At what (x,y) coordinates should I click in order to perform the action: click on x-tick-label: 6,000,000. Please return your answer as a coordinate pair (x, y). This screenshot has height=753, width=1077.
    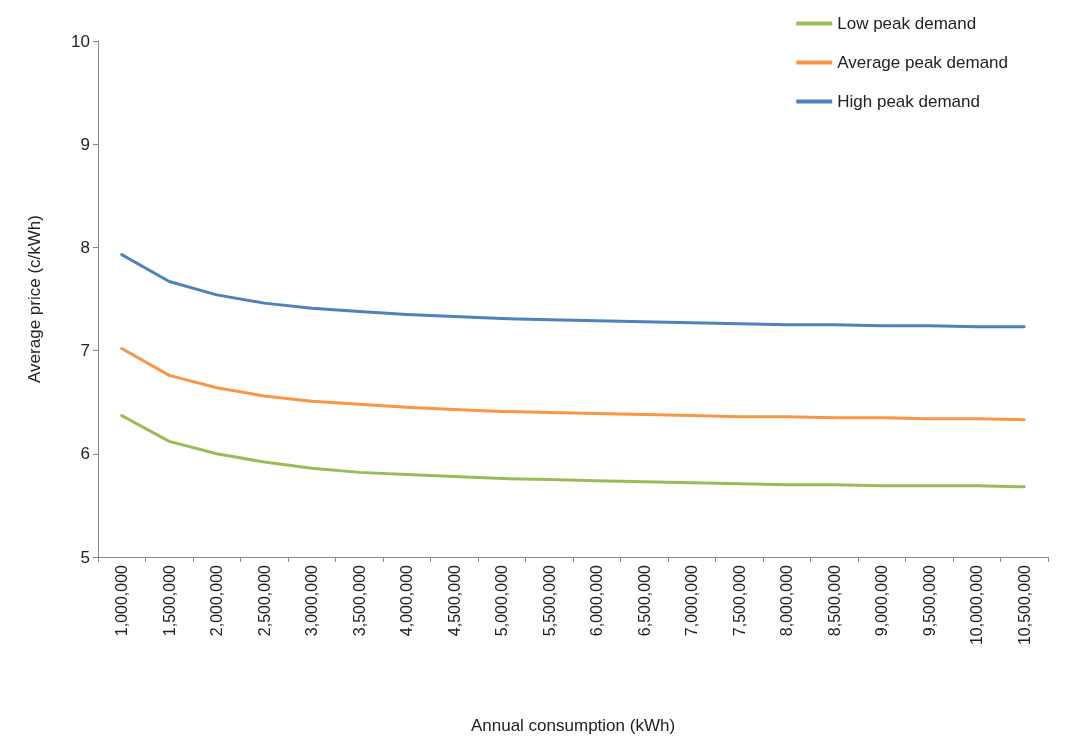
    Looking at the image, I should click on (597, 600).